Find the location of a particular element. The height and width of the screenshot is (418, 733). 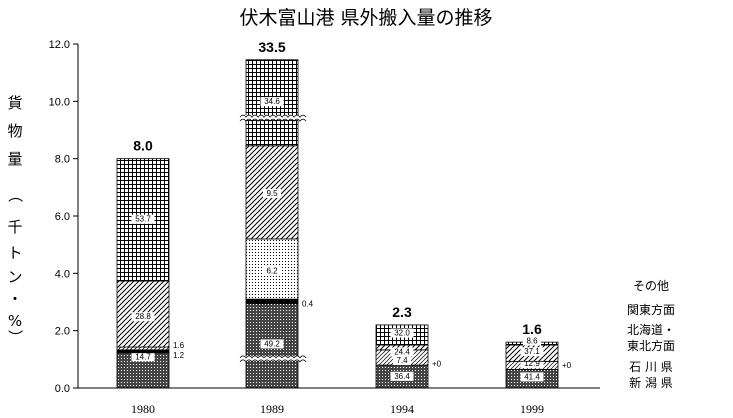

legend-entry: 新 潟 県 is located at coordinates (651, 382).